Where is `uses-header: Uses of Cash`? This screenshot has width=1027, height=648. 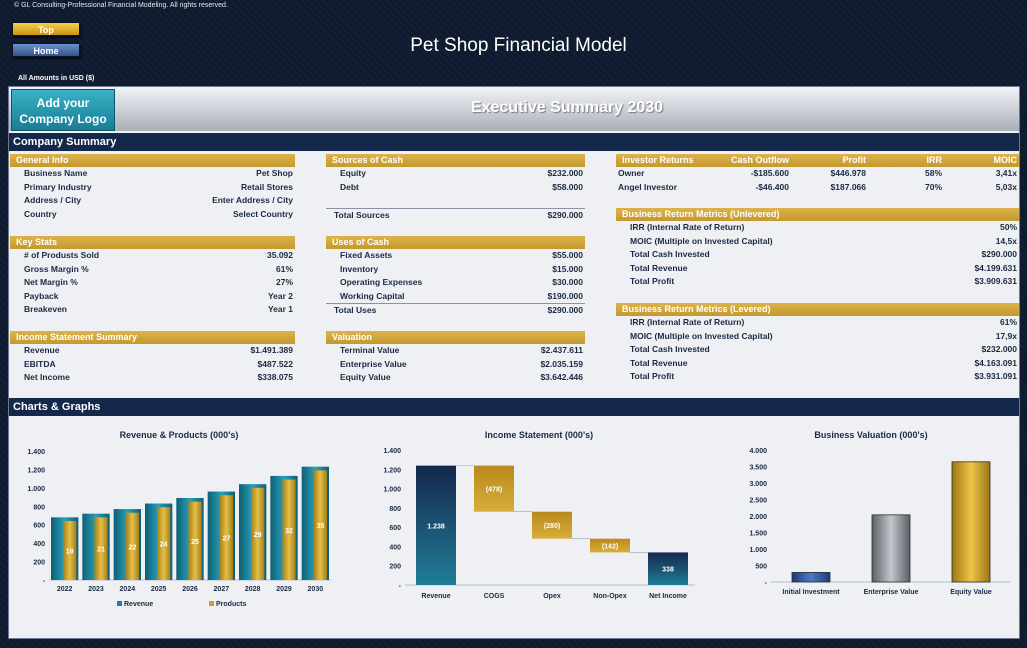 uses-header: Uses of Cash is located at coordinates (455, 242).